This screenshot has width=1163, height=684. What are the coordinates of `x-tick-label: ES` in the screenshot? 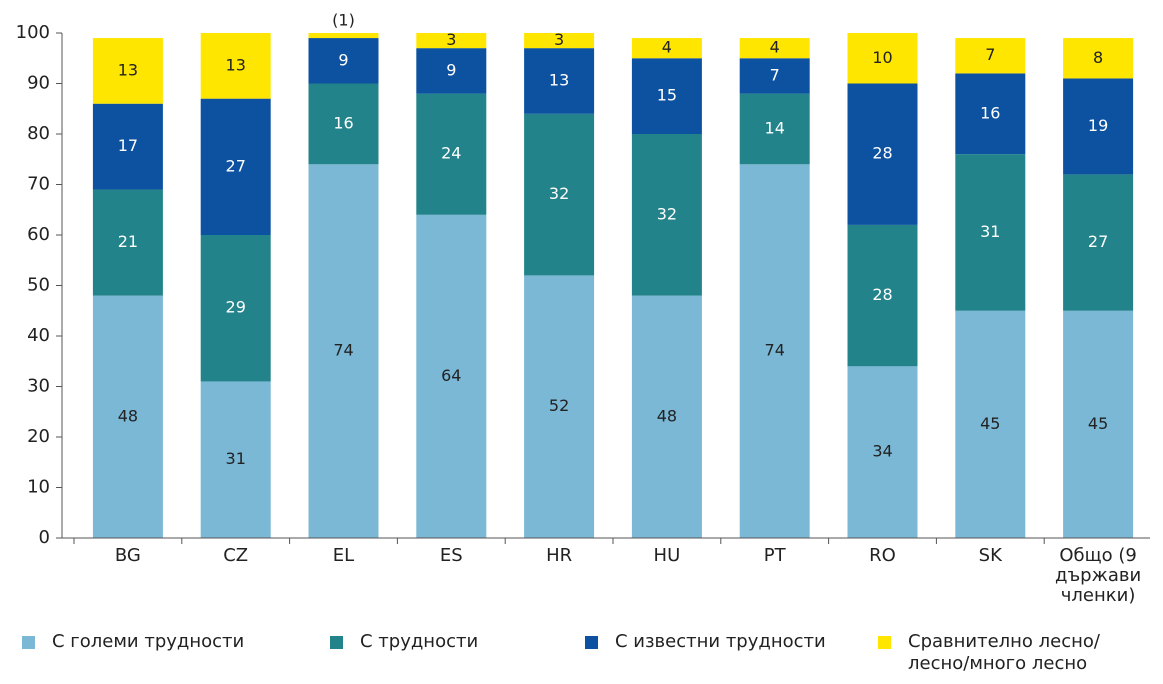 It's located at (451, 555).